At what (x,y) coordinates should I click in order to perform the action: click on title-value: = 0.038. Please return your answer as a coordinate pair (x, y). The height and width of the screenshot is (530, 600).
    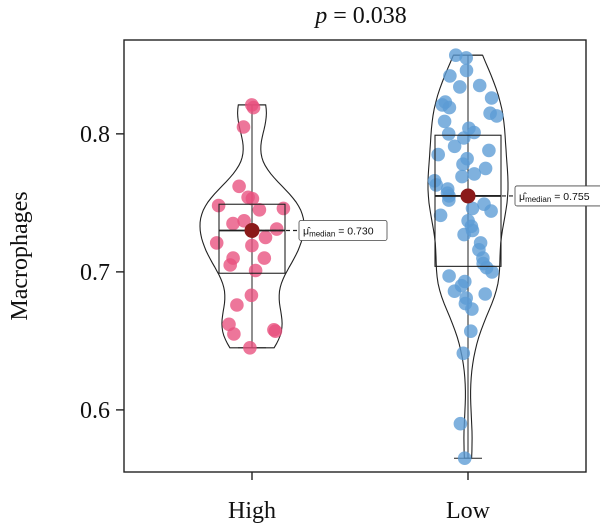
    Looking at the image, I should click on (367, 16).